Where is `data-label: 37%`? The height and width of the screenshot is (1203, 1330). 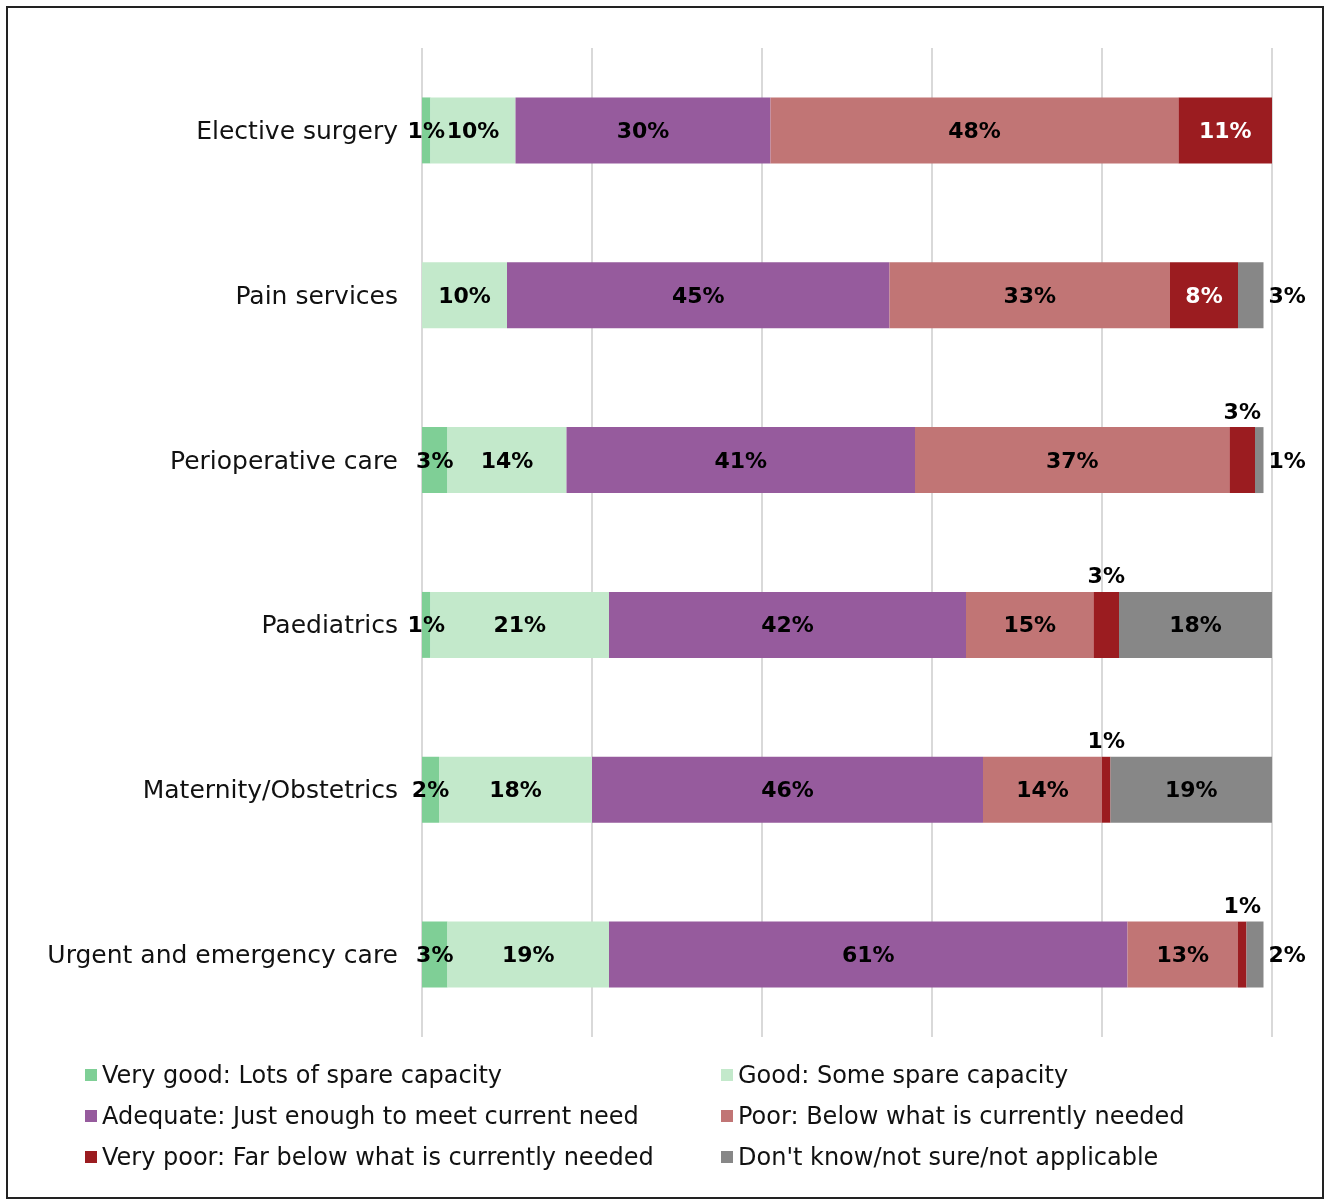
data-label: 37% is located at coordinates (1072, 460).